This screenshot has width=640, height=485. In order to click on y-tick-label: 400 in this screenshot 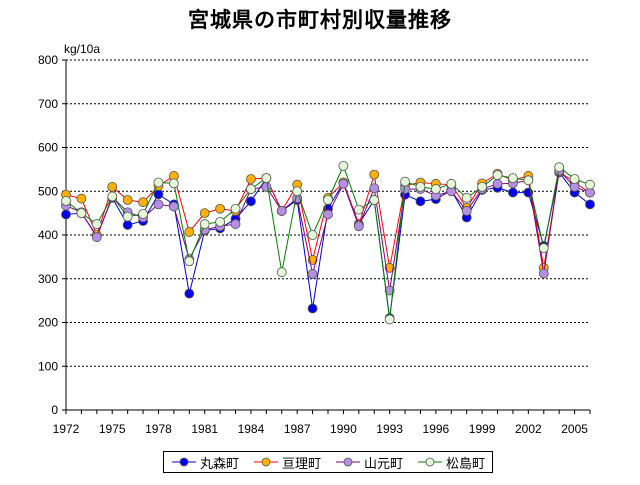, I will do `click(48, 235)`.